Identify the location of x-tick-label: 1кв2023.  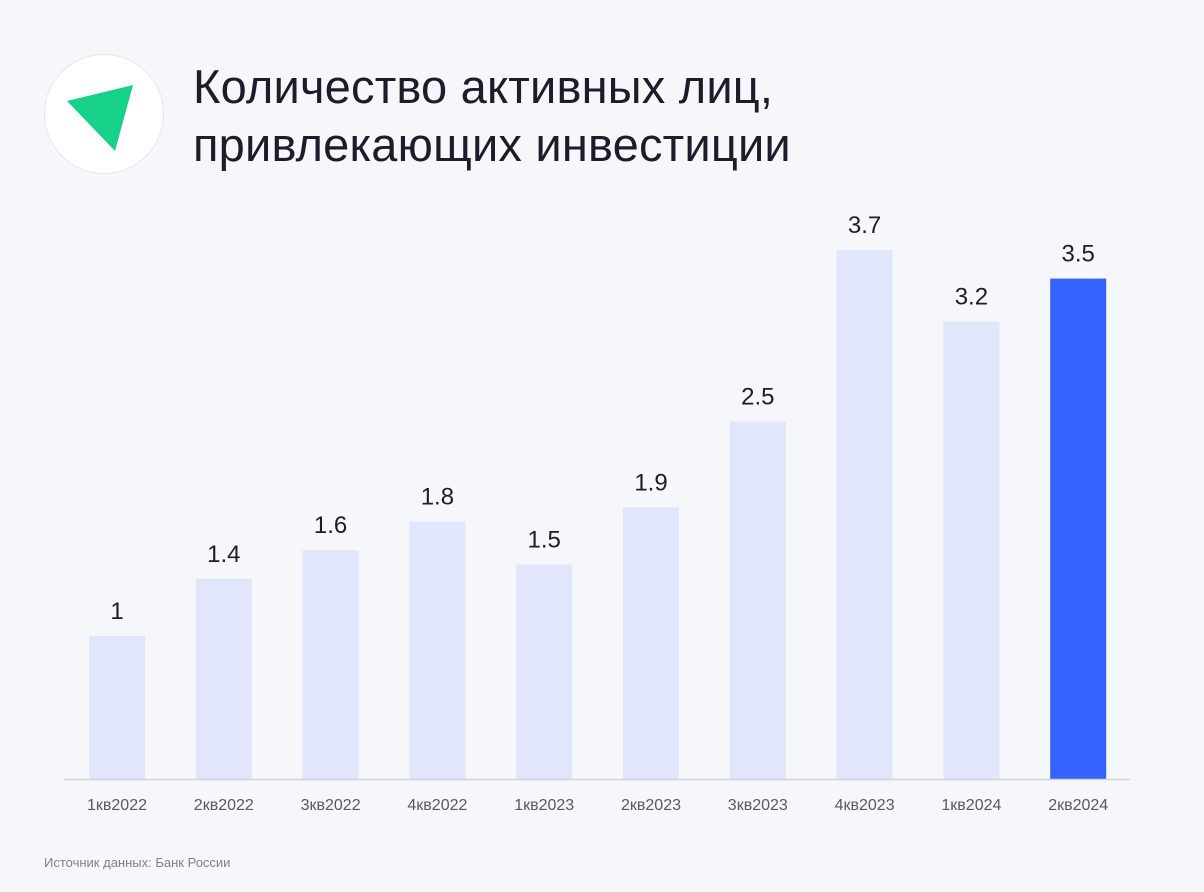
(544, 805).